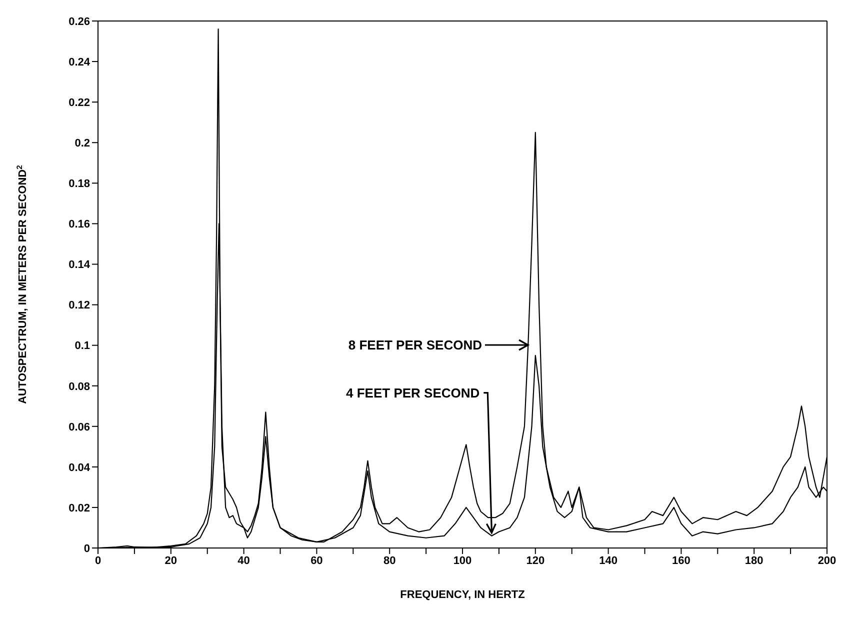  What do you see at coordinates (79, 427) in the screenshot?
I see `y-tick-label: 0.06` at bounding box center [79, 427].